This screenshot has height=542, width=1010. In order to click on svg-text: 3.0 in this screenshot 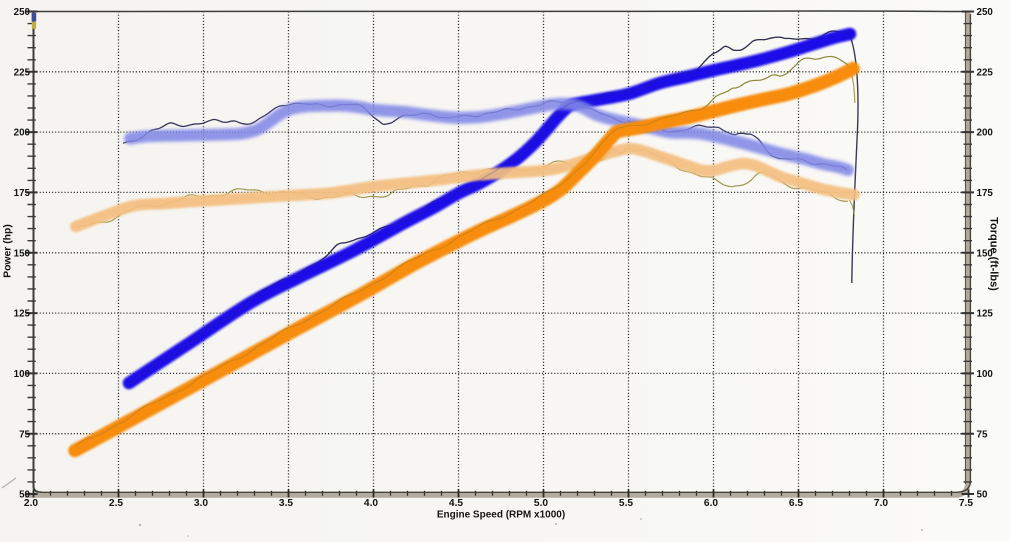, I will do `click(201, 503)`.